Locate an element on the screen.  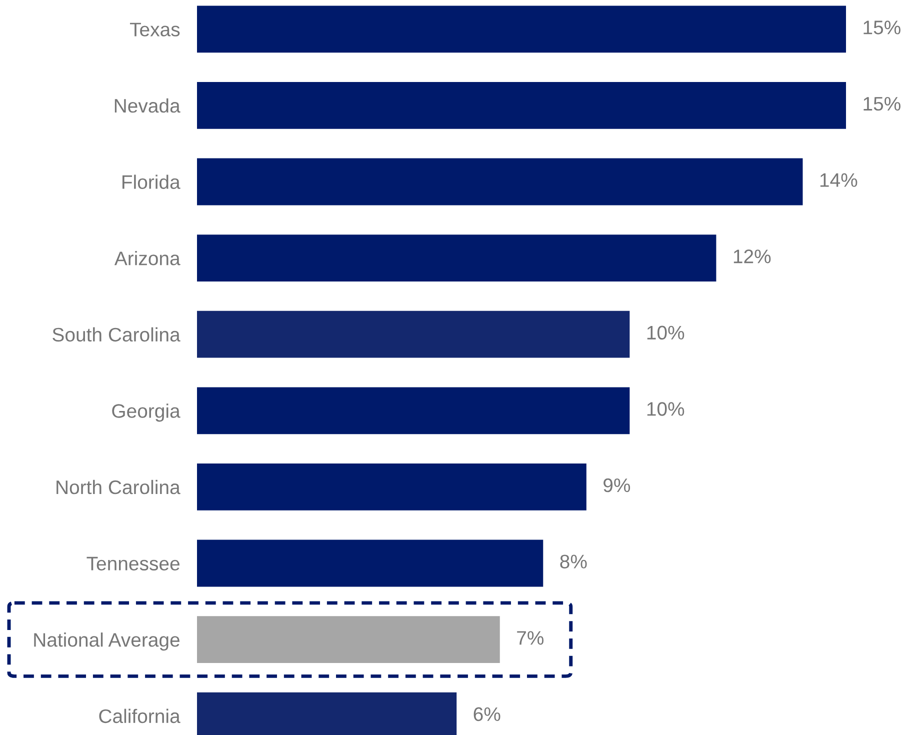
y-tick-label: Tennessee is located at coordinates (133, 563).